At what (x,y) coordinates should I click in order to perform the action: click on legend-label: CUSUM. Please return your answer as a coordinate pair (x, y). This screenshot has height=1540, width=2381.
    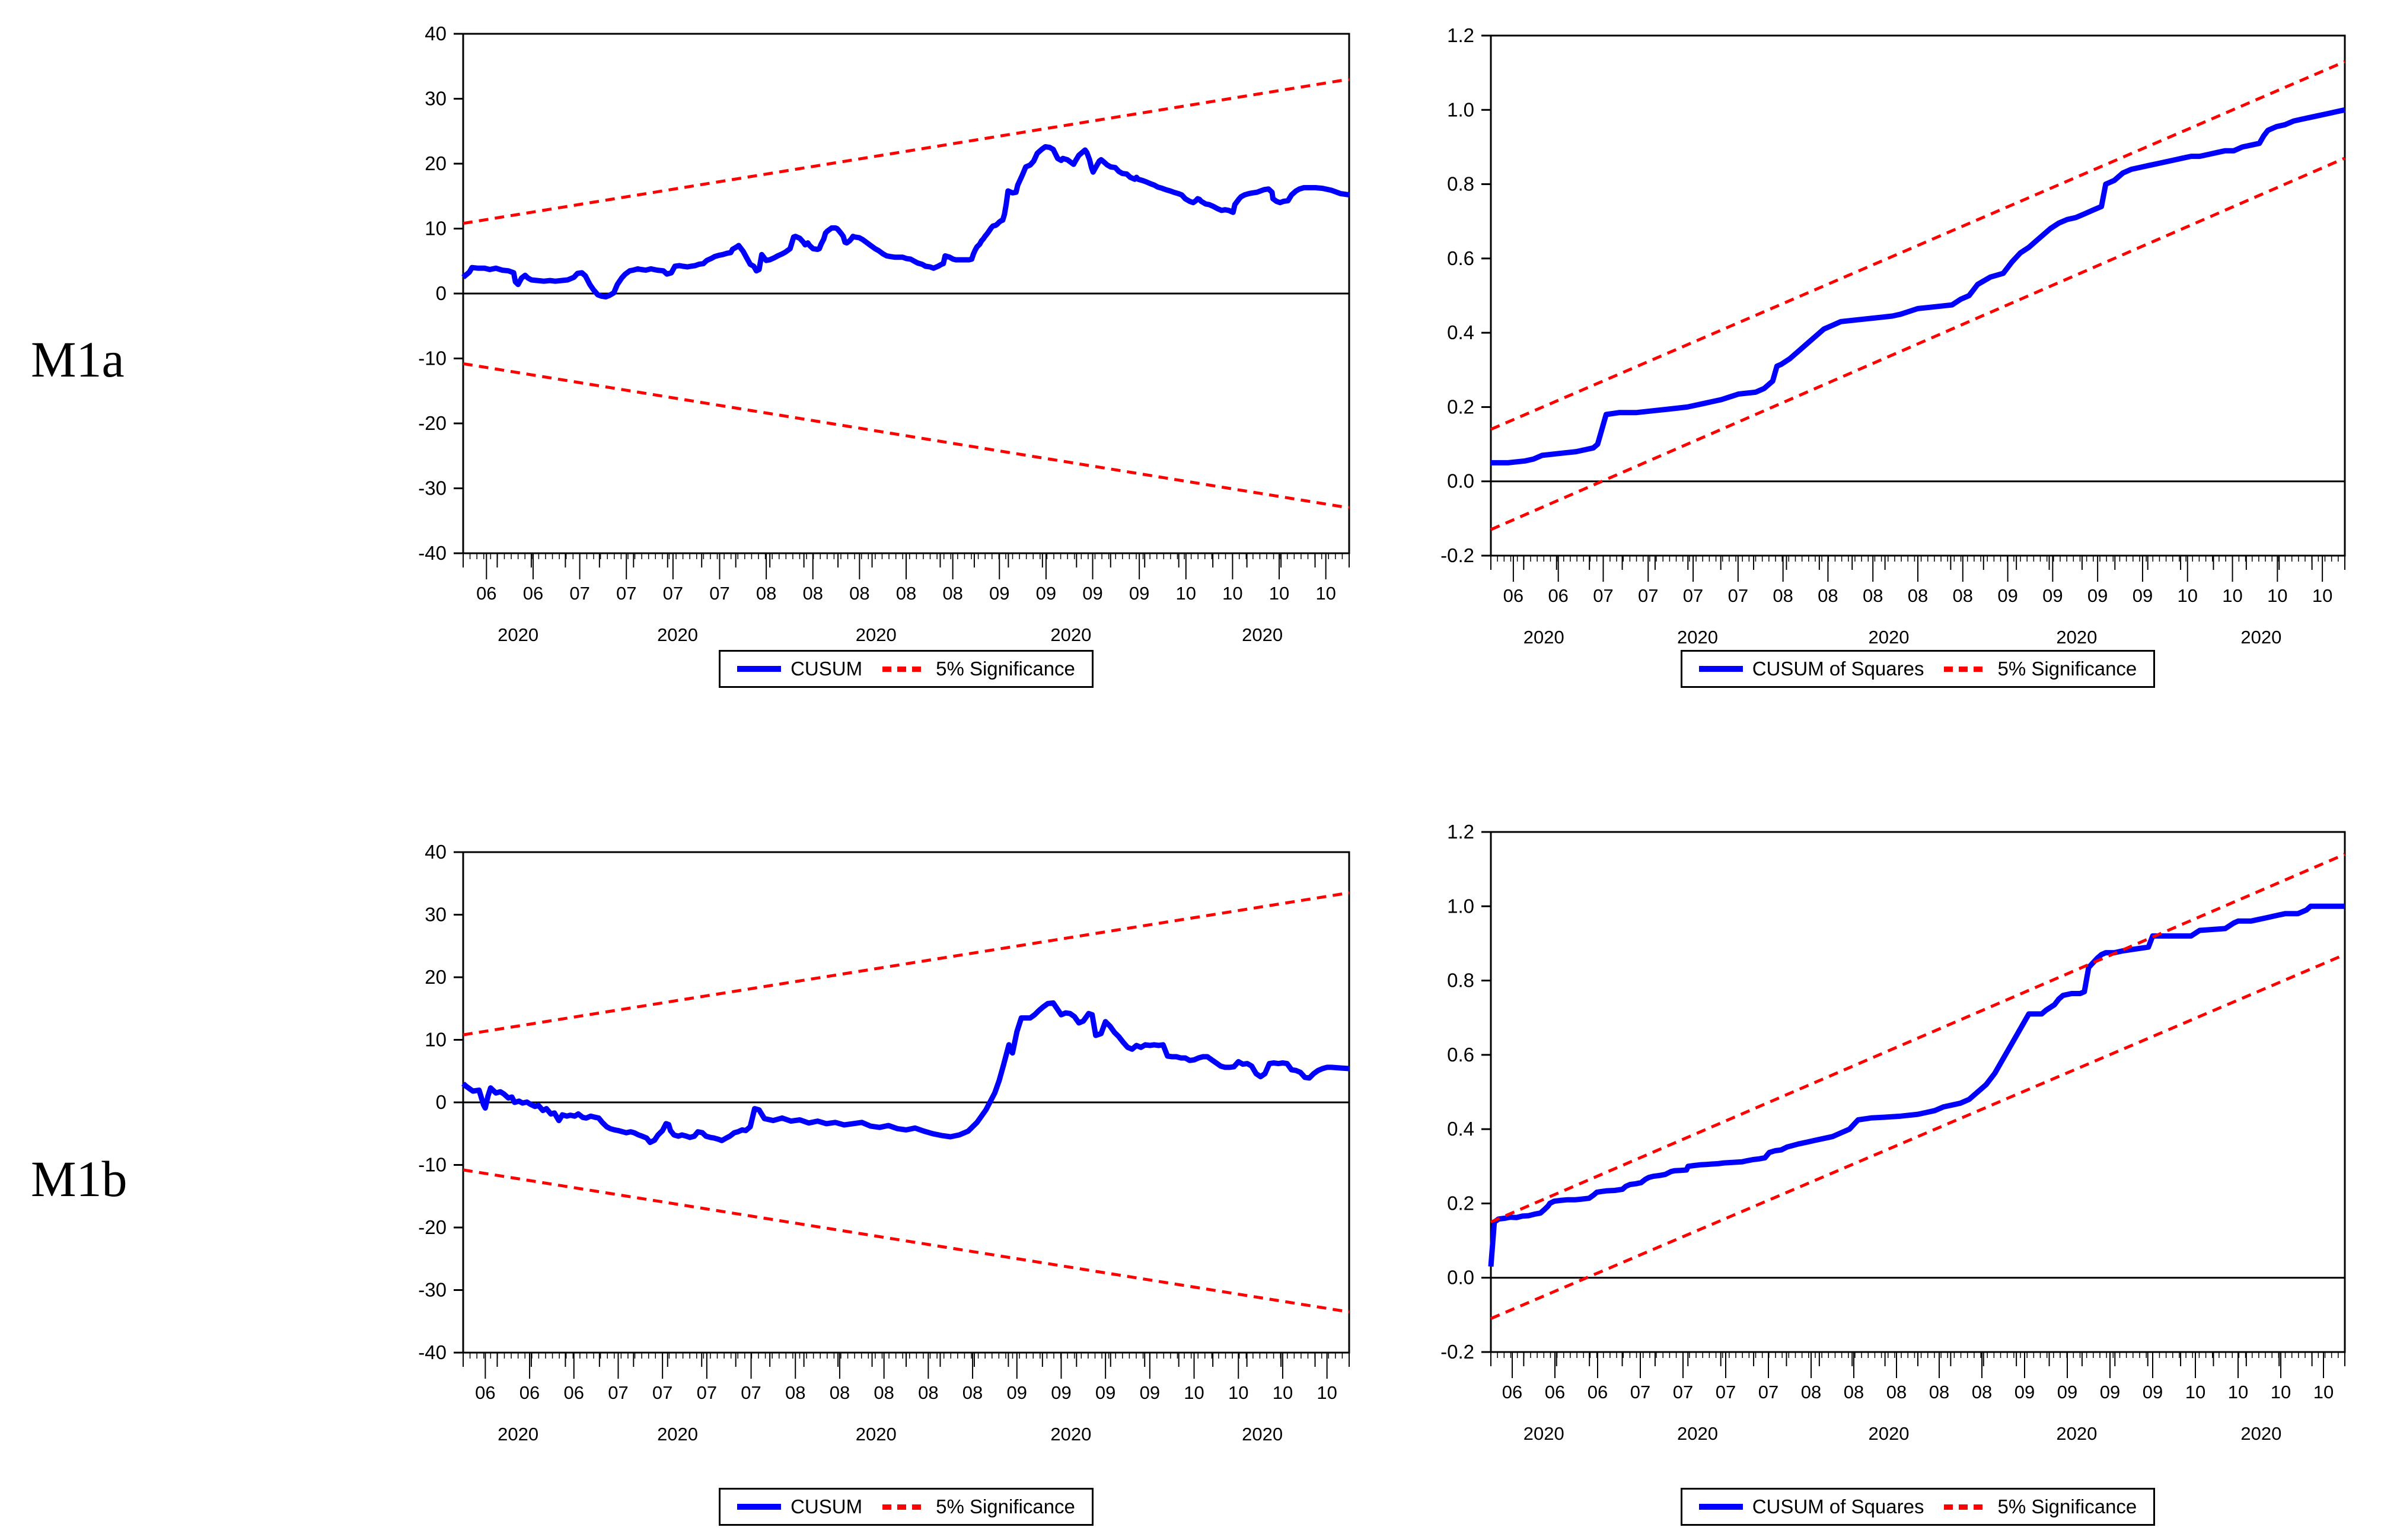
    Looking at the image, I should click on (827, 669).